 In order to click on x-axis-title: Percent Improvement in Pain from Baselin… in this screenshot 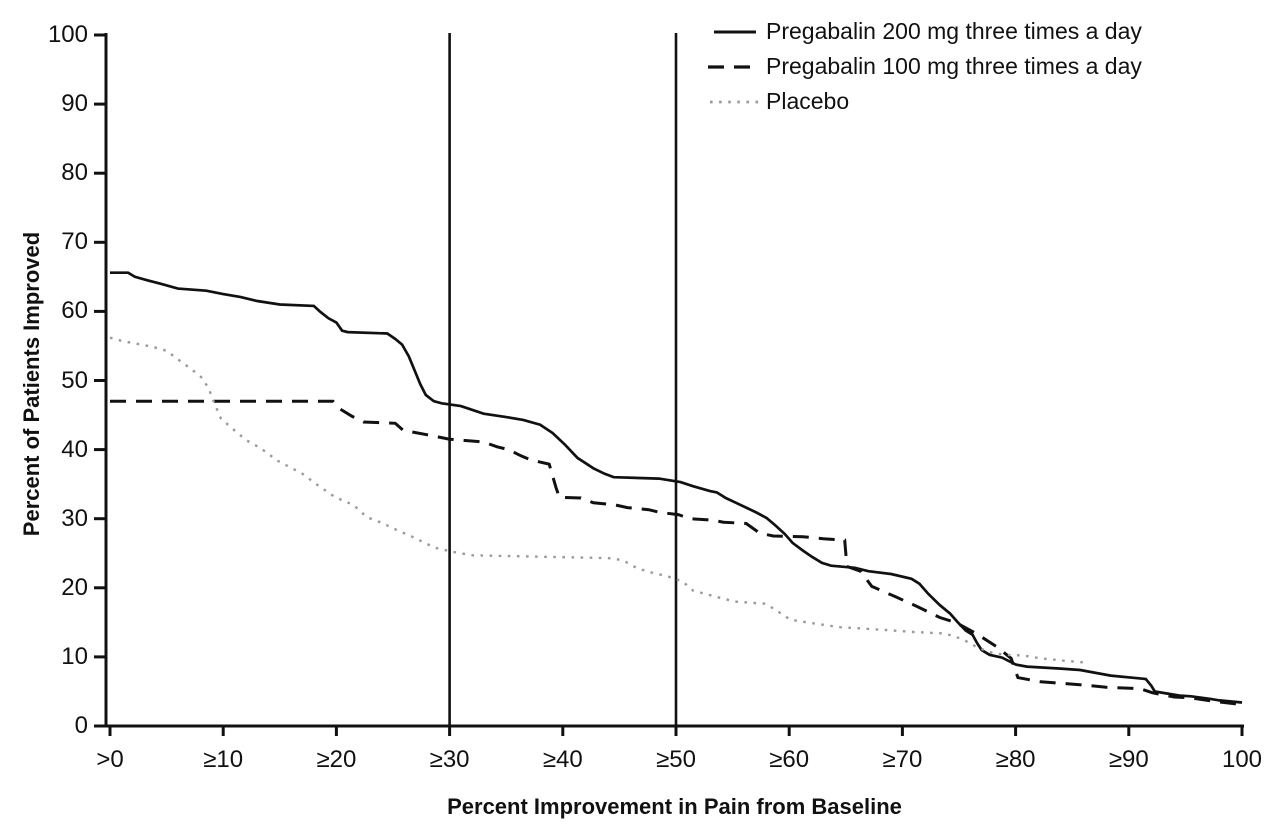, I will do `click(674, 806)`.